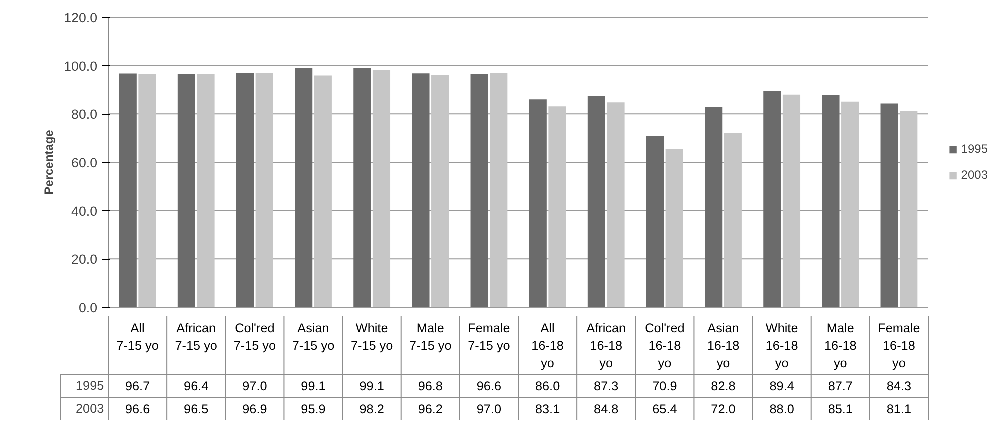 The width and height of the screenshot is (1000, 435). What do you see at coordinates (840, 409) in the screenshot?
I see `data-label: 85.1` at bounding box center [840, 409].